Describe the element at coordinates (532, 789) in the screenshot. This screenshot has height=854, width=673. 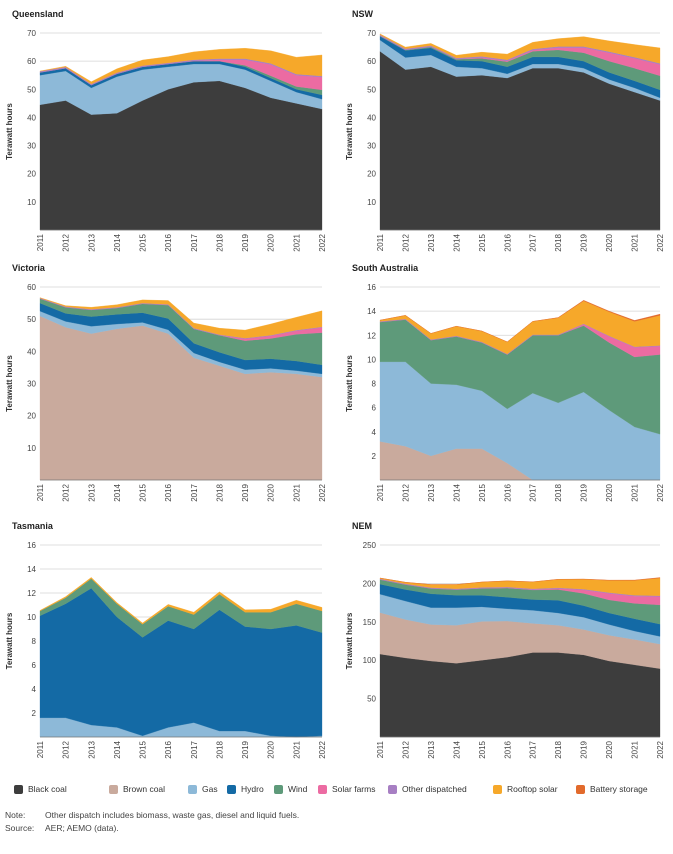
I see `legend-label-rooftop-solar: Rooftop solar` at that location.